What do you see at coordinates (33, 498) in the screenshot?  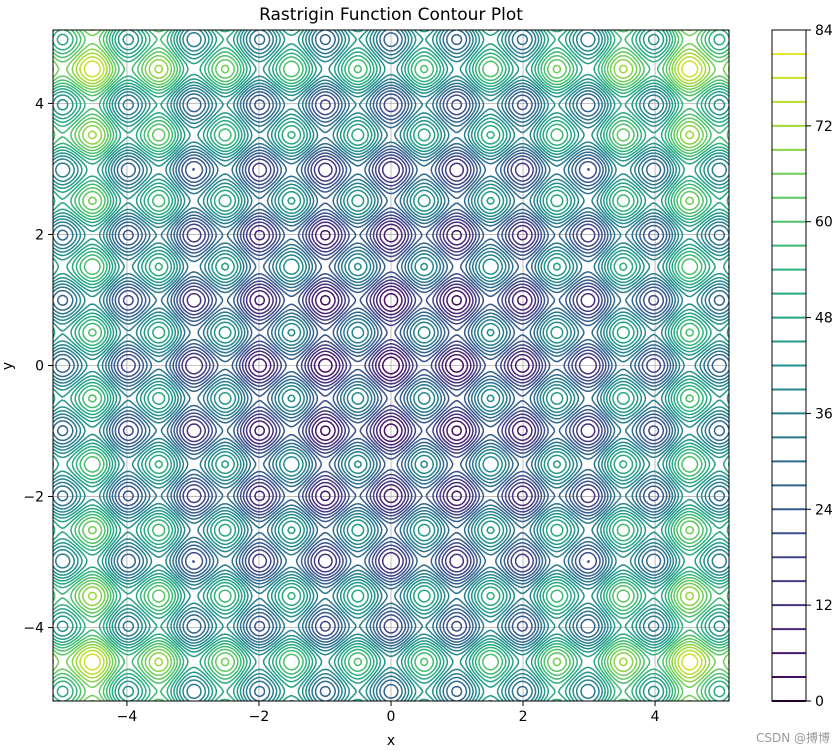 I see `y-tick-label: −2` at bounding box center [33, 498].